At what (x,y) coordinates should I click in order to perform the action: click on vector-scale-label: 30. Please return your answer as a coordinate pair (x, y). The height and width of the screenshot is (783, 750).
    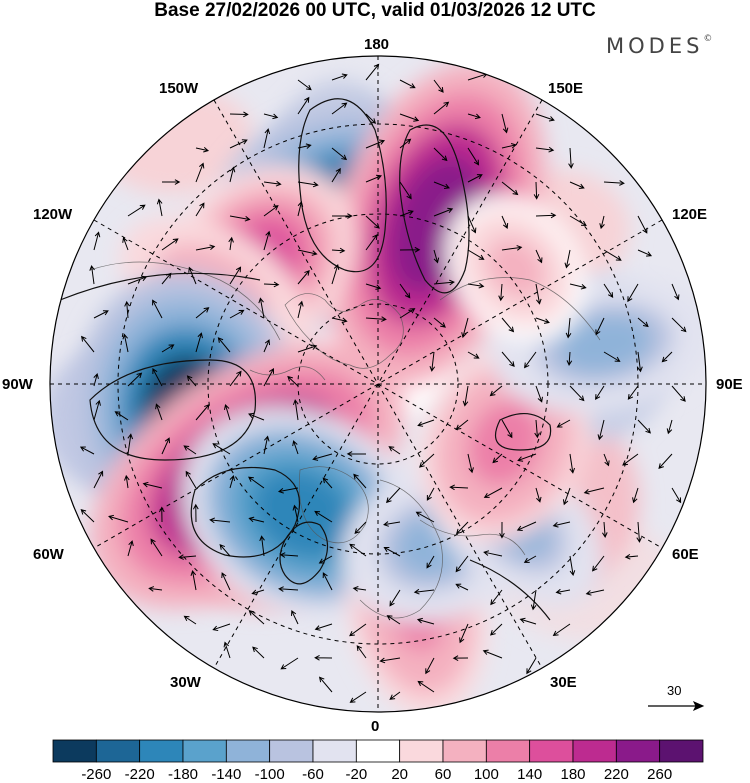
    Looking at the image, I should click on (674, 690).